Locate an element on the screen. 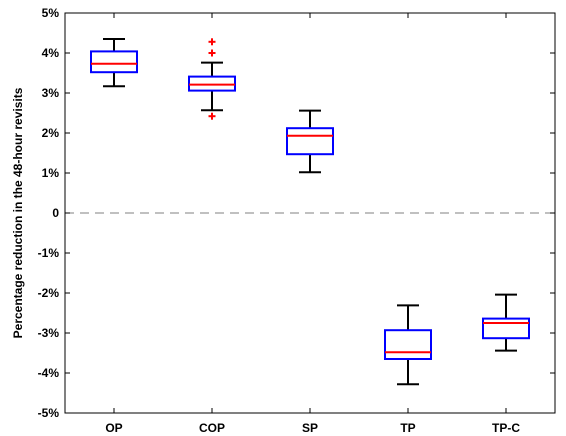 Image resolution: width=566 pixels, height=436 pixels. box-tp-c is located at coordinates (506, 322).